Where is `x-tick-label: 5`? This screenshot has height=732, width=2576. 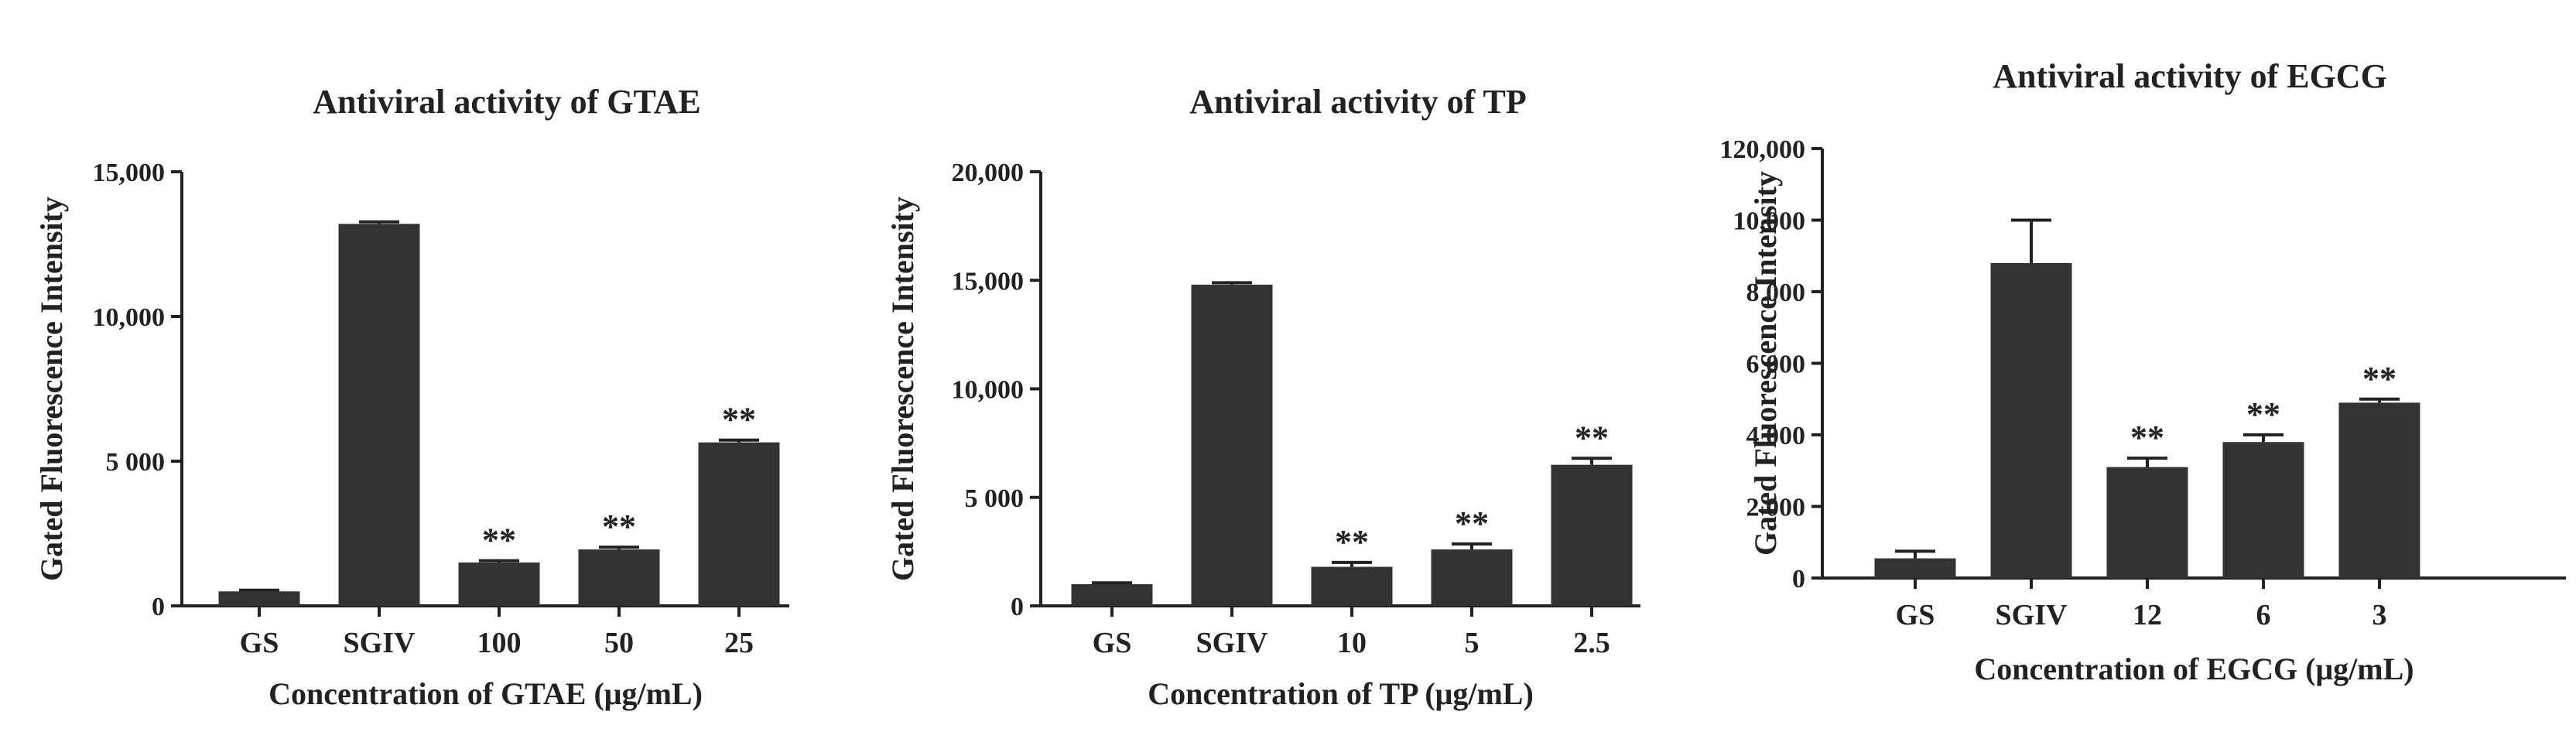
x-tick-label: 5 is located at coordinates (1473, 643).